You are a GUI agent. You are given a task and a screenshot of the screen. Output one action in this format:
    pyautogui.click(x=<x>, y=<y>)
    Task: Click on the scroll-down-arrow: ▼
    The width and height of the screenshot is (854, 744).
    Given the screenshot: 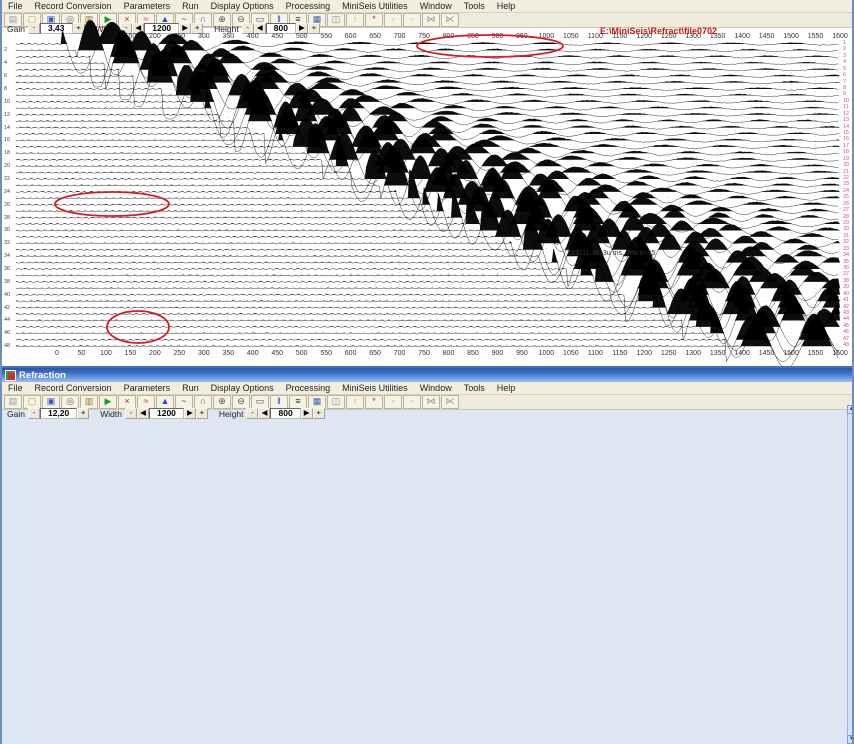 What is the action you would take?
    pyautogui.click(x=850, y=739)
    